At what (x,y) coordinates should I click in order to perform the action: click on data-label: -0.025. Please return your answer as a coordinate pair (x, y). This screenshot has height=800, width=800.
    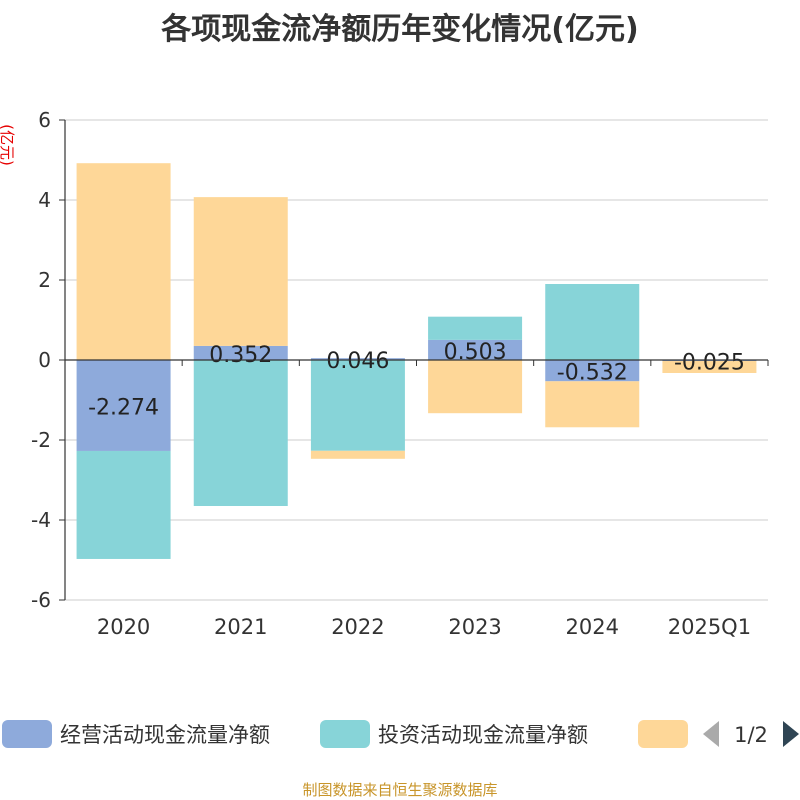
    Looking at the image, I should click on (709, 363).